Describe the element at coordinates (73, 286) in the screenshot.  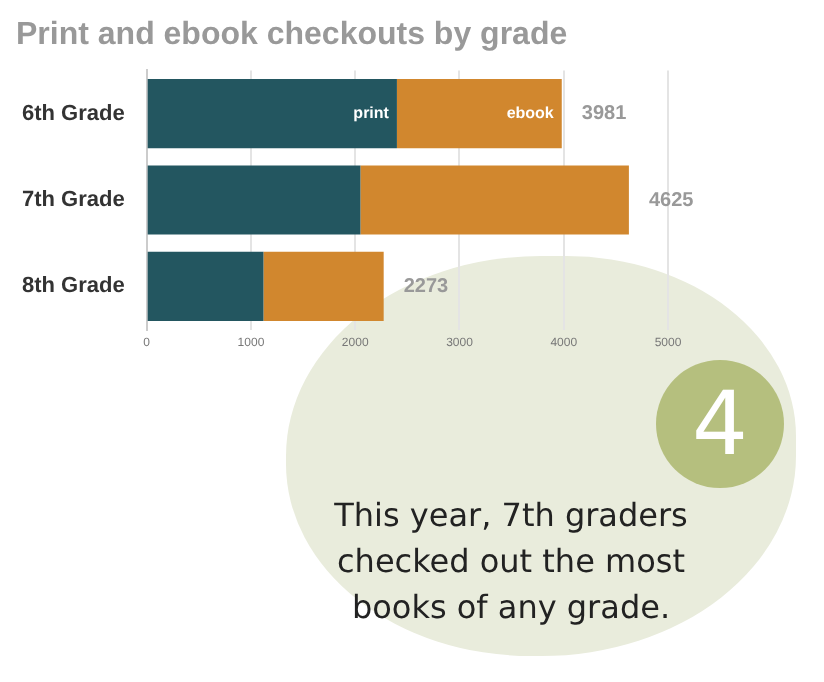
I see `y-tick-label: 8th Grade` at that location.